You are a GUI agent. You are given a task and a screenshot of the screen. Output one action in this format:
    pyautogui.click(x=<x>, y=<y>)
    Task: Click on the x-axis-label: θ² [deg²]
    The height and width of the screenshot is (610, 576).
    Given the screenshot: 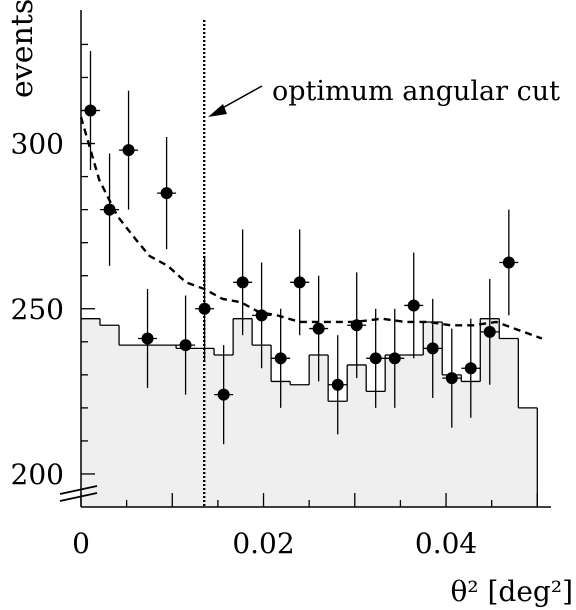 What is the action you would take?
    pyautogui.click(x=512, y=591)
    